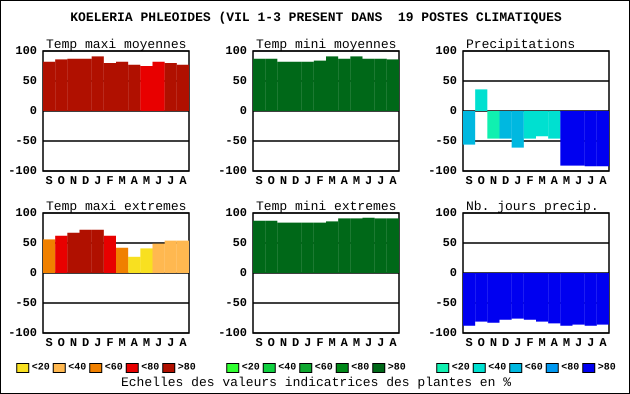 The width and height of the screenshot is (630, 394). What do you see at coordinates (316, 382) in the screenshot?
I see `text: Echelles des valeurs indicatrices des plantes en %` at bounding box center [316, 382].